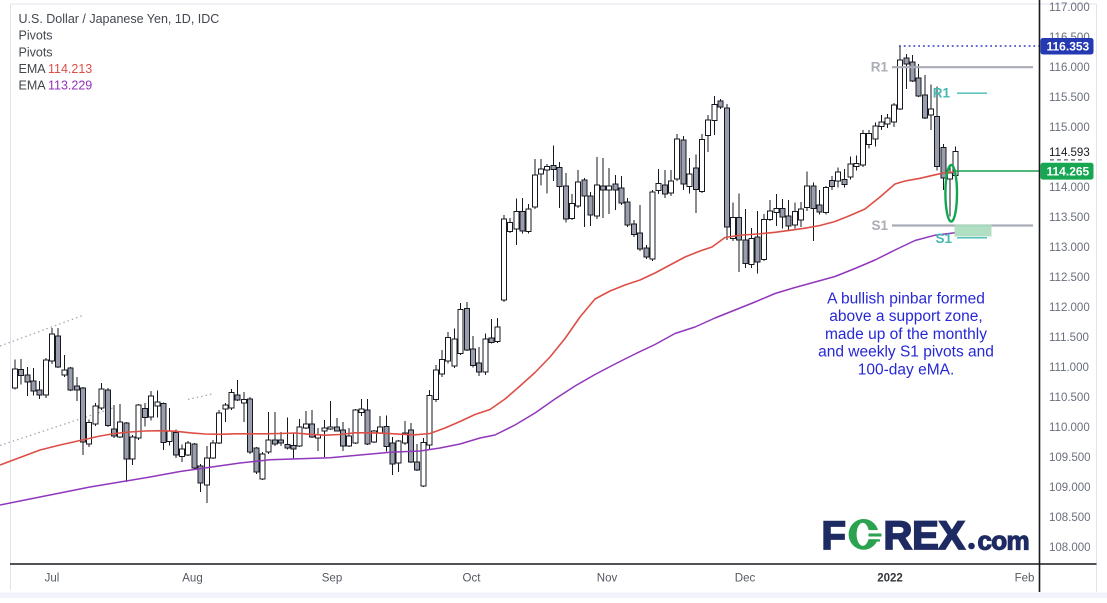  What do you see at coordinates (1068, 47) in the screenshot?
I see `svg-text: 116.353` at bounding box center [1068, 47].